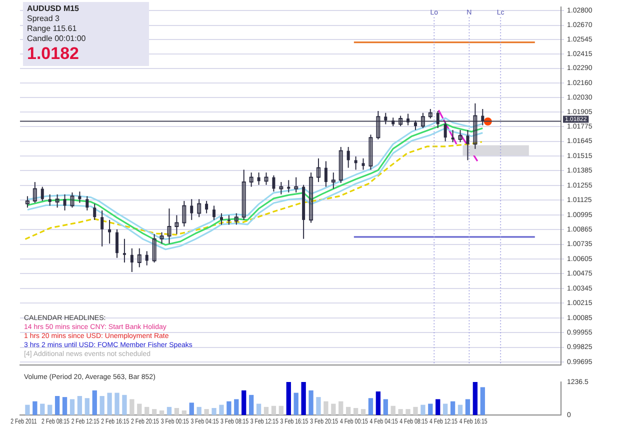  I want to click on chart-title: AUDUSD M15, so click(53, 9).